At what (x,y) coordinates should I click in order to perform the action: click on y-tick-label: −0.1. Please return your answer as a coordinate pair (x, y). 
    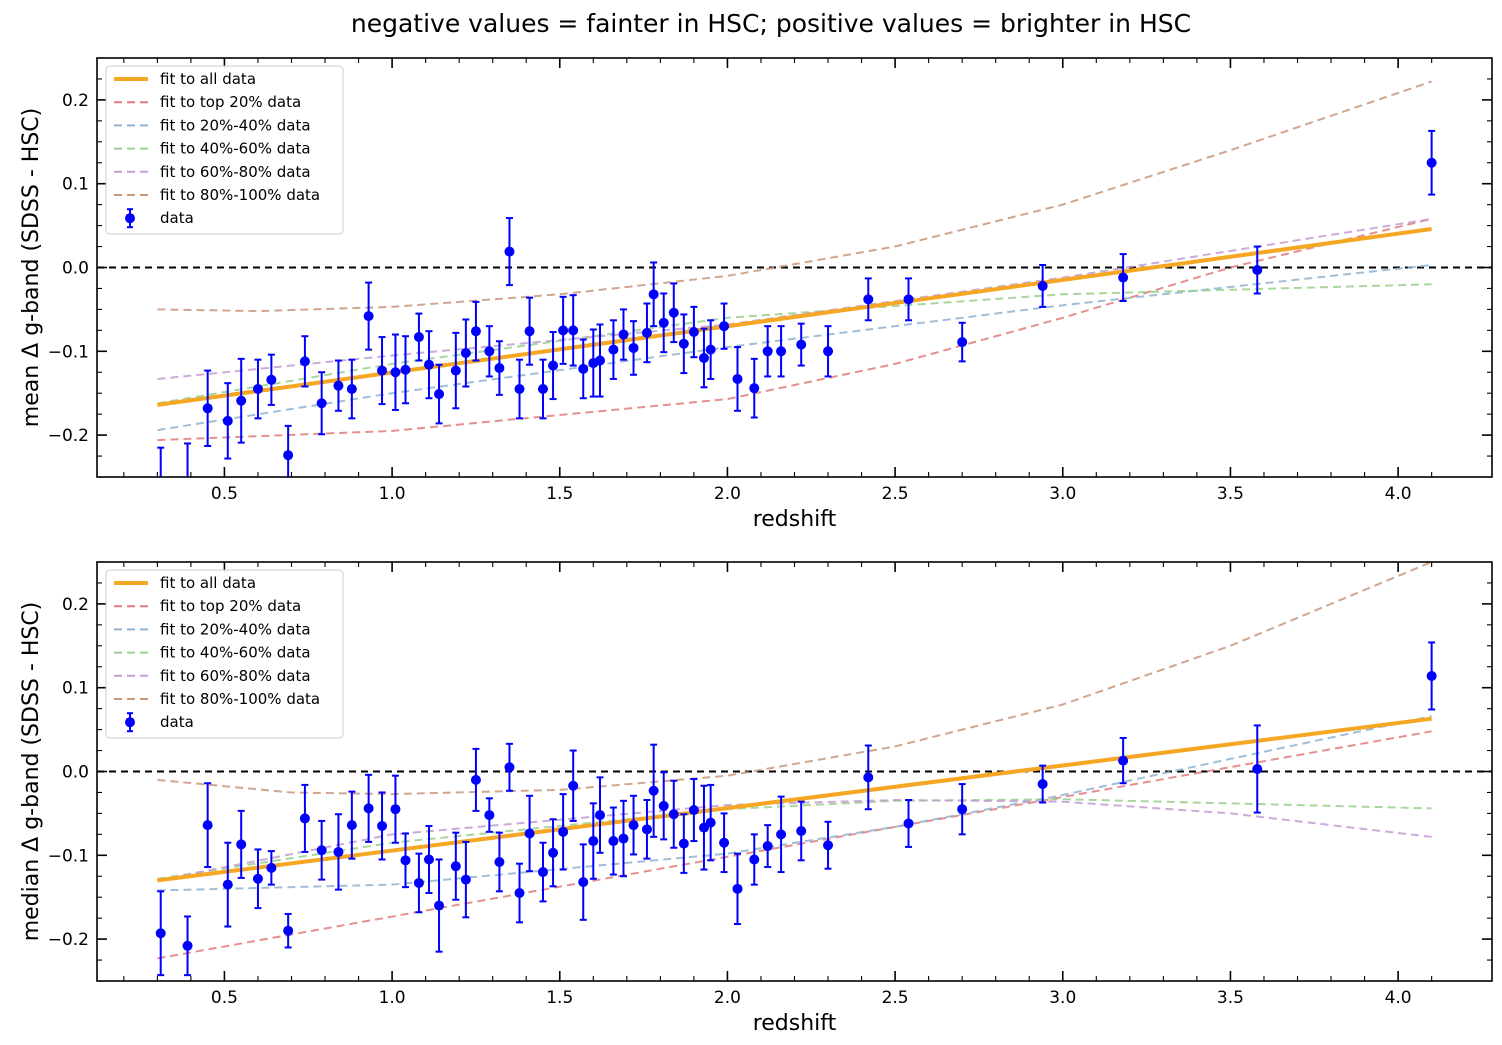
    Looking at the image, I should click on (68, 352).